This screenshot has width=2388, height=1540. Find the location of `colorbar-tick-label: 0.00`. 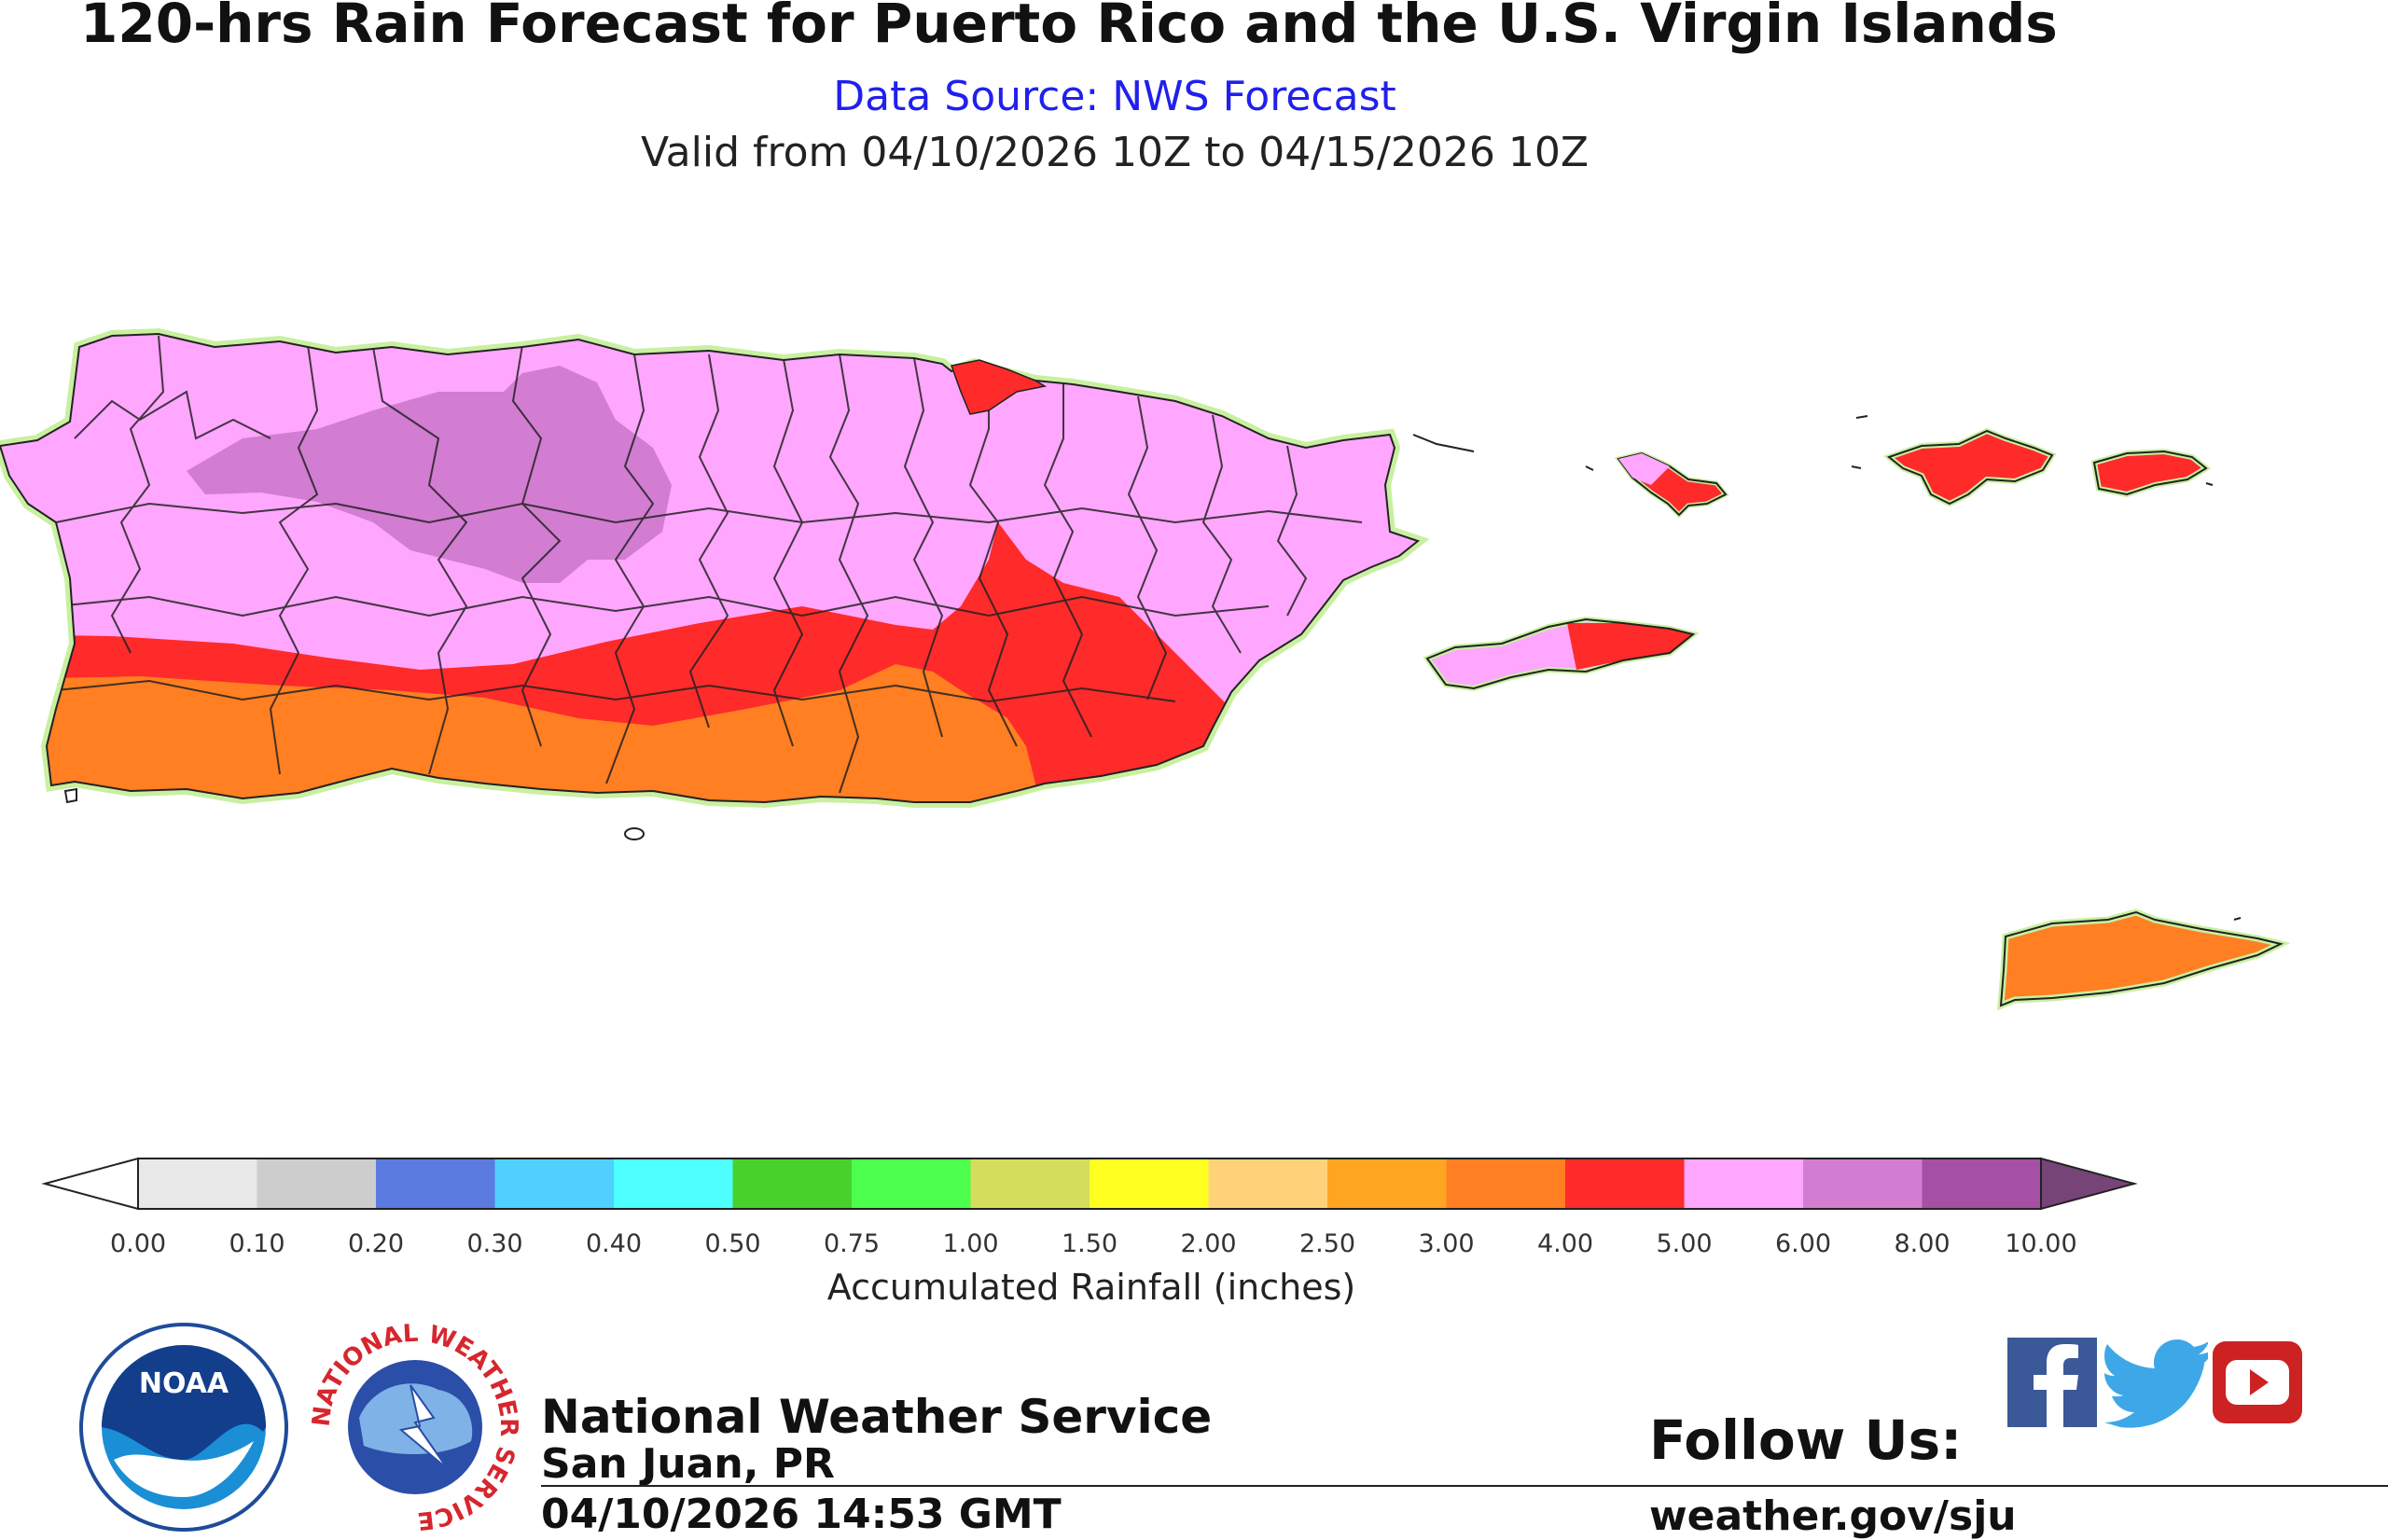

colorbar-tick-label: 0.00 is located at coordinates (138, 1243).